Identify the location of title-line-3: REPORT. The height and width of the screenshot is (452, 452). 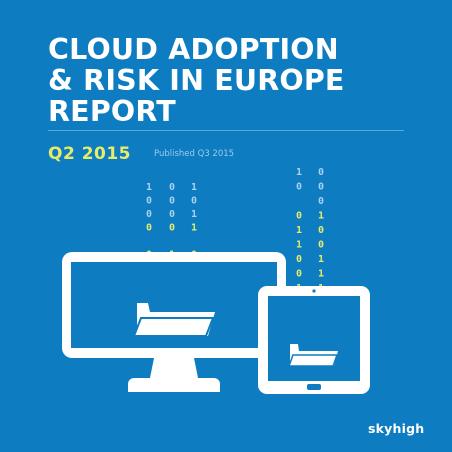
(112, 111).